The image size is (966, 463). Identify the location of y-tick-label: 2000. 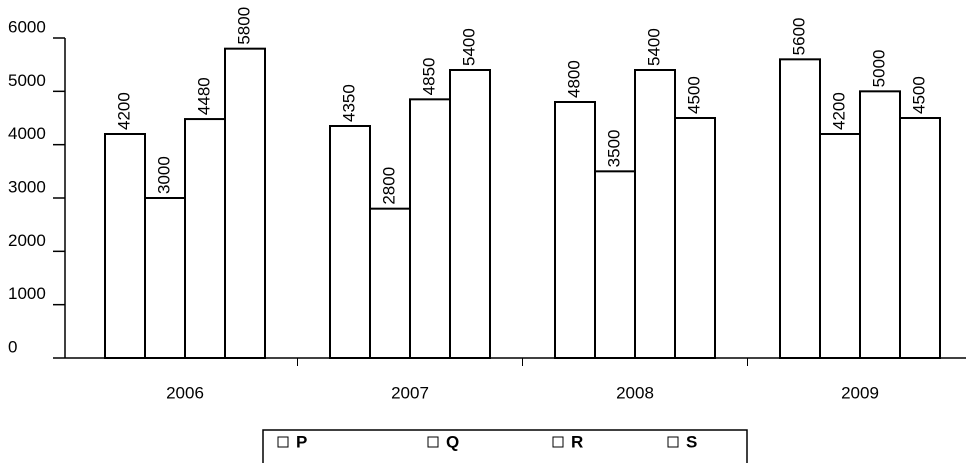
(27, 240).